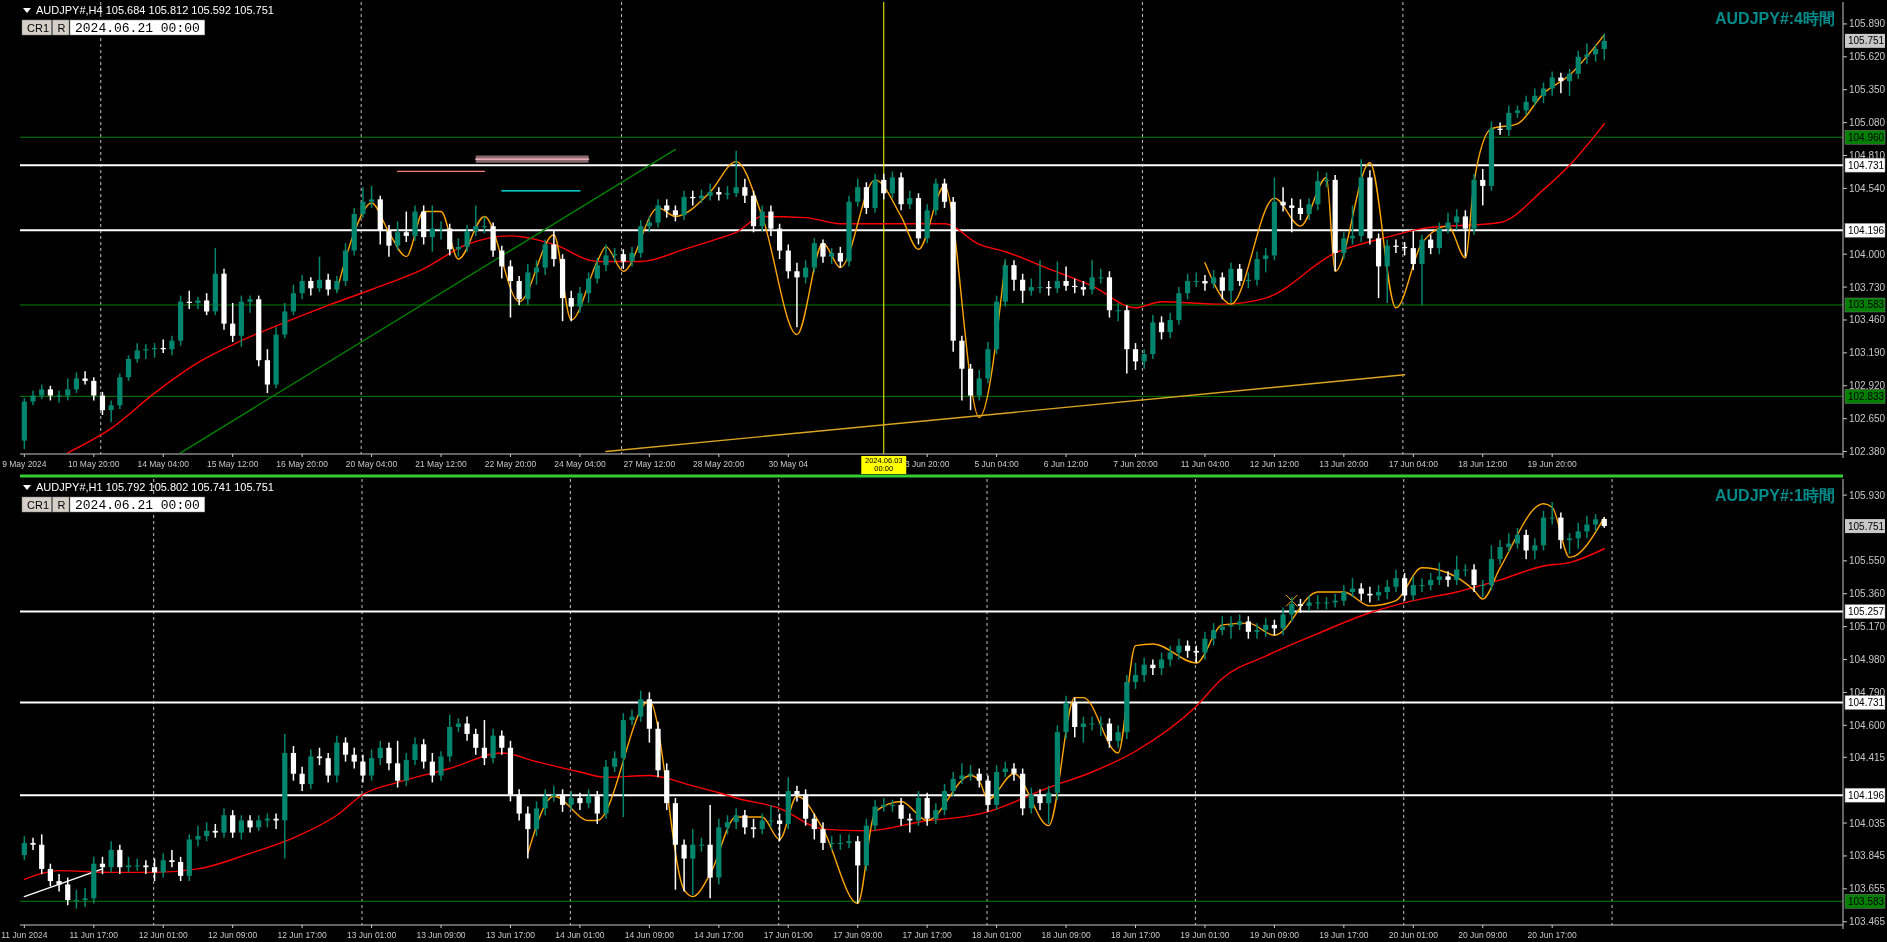  I want to click on y-tick-label: 102.920, so click(1867, 386).